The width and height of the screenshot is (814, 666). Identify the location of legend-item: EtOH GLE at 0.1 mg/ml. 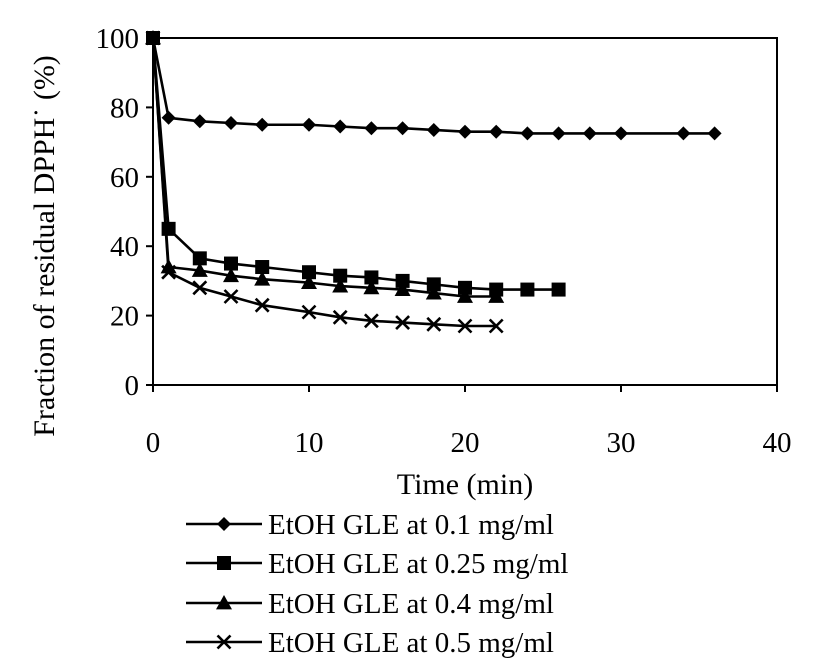
(370, 525).